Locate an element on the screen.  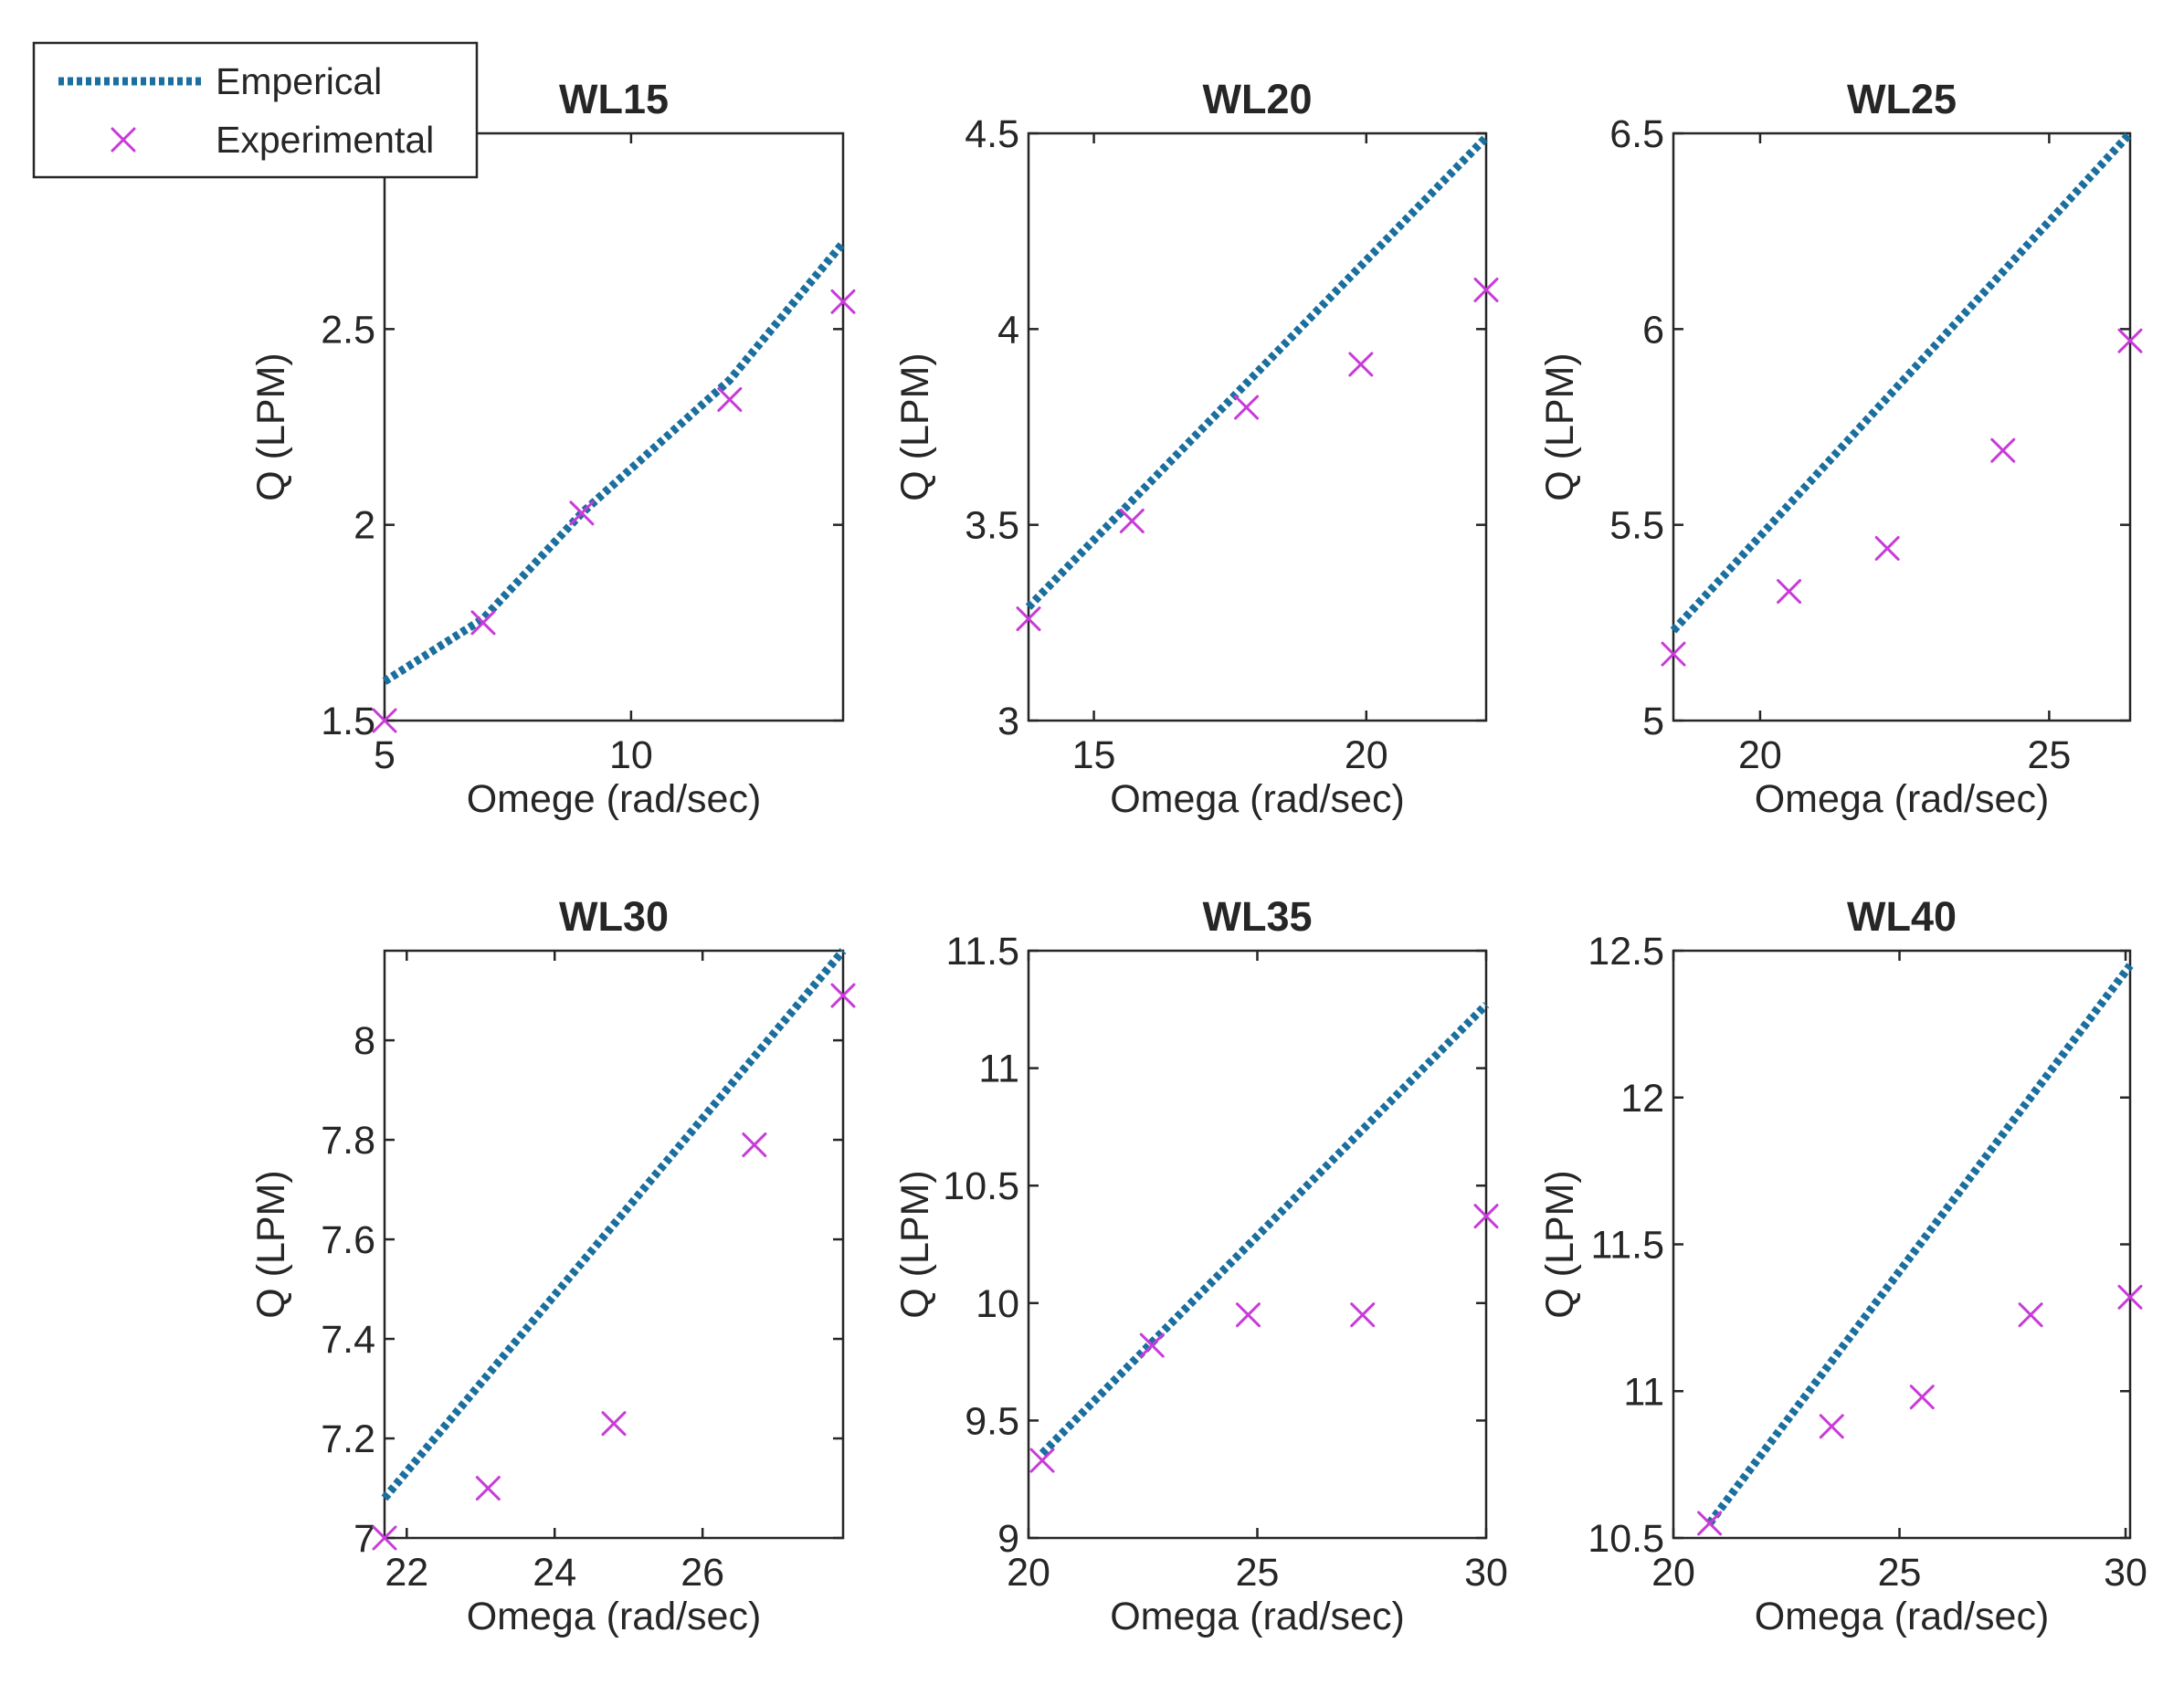
subplot-title: WL30 is located at coordinates (614, 916).